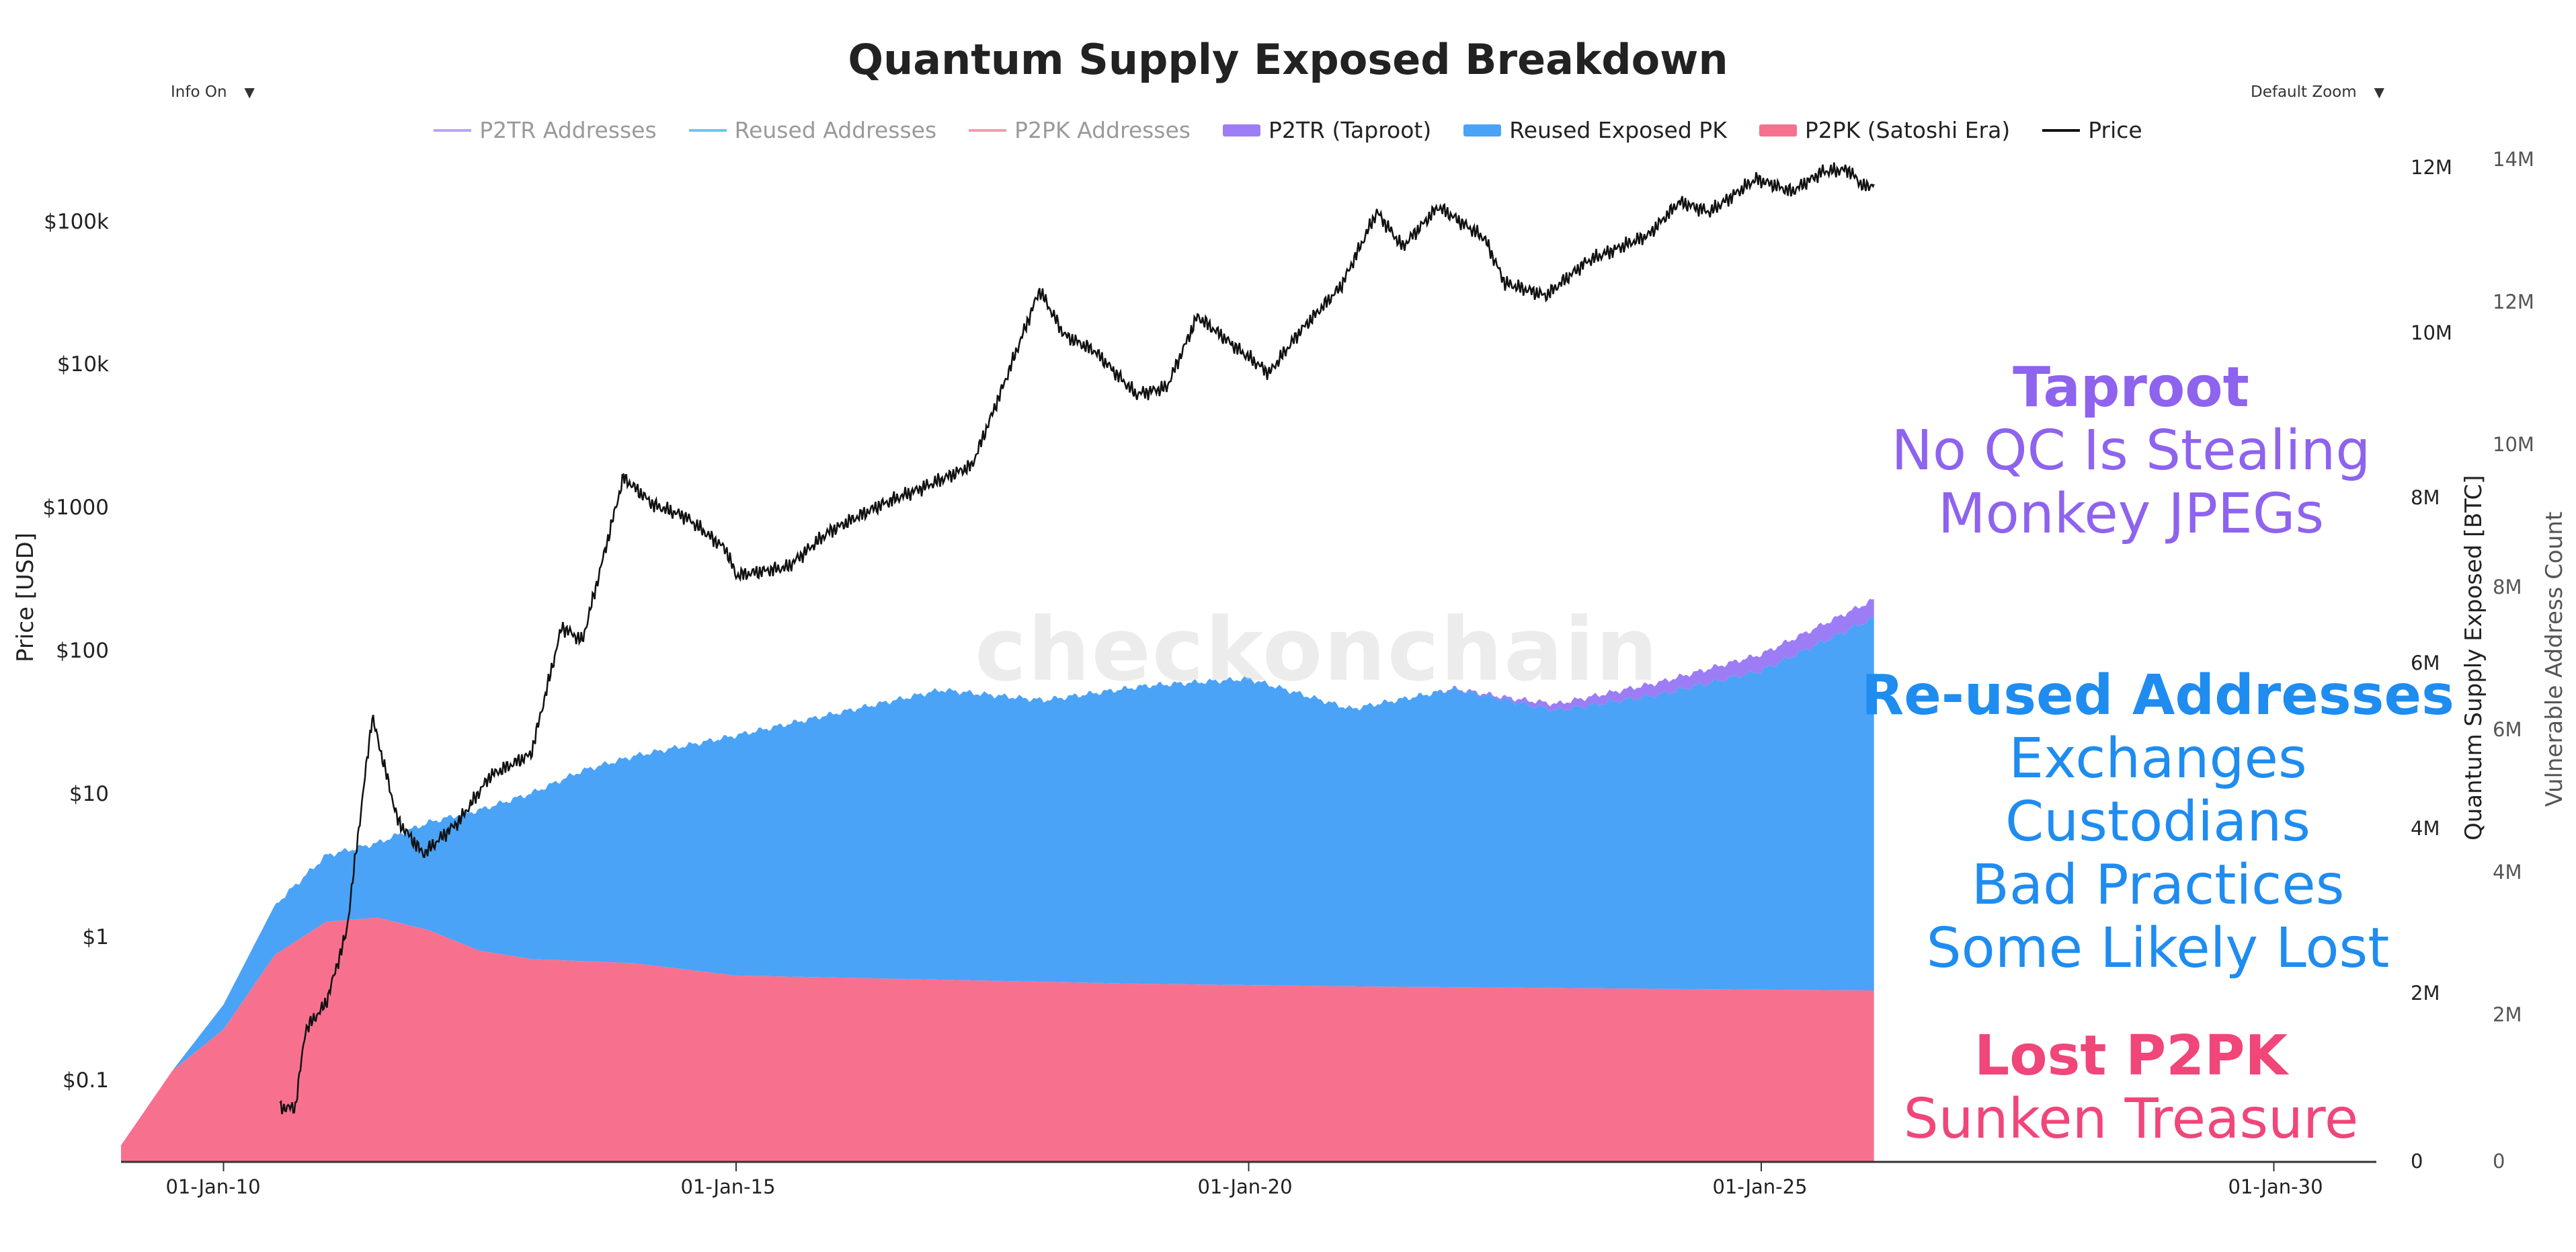 Image resolution: width=2576 pixels, height=1252 pixels. I want to click on legend-item-reused-addresses: Reused Addresses, so click(812, 130).